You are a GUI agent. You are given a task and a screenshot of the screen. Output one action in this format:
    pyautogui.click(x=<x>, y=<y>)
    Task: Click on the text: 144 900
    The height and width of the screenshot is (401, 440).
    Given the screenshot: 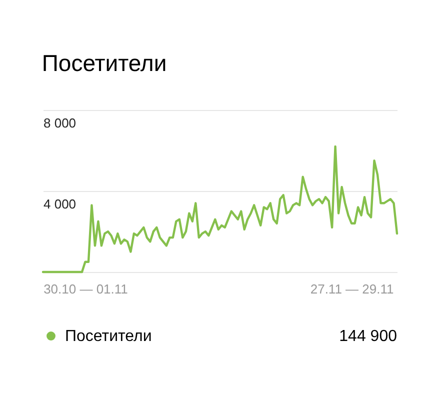 What is the action you would take?
    pyautogui.click(x=368, y=336)
    